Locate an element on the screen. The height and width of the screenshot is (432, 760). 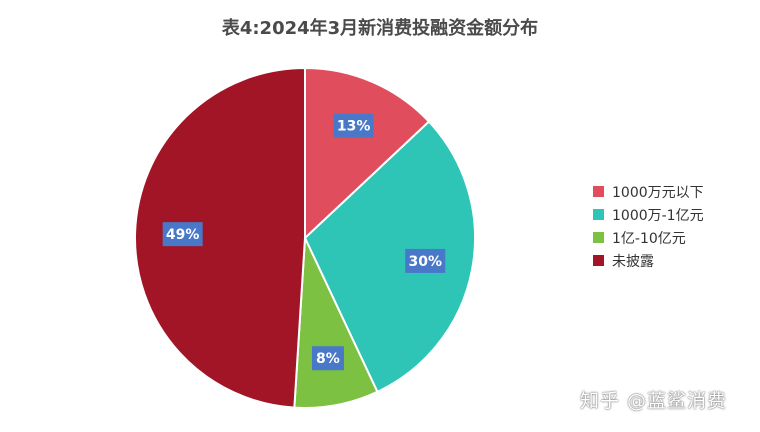
chart-title: 表4:2024年3月新消费投融资金额分布 is located at coordinates (380, 28).